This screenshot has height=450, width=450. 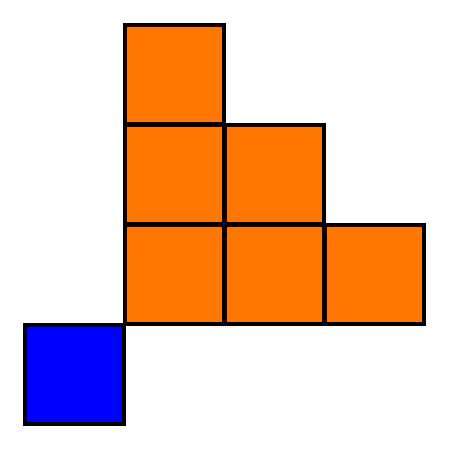 I want to click on orange-block-r1-c1, so click(x=174, y=174).